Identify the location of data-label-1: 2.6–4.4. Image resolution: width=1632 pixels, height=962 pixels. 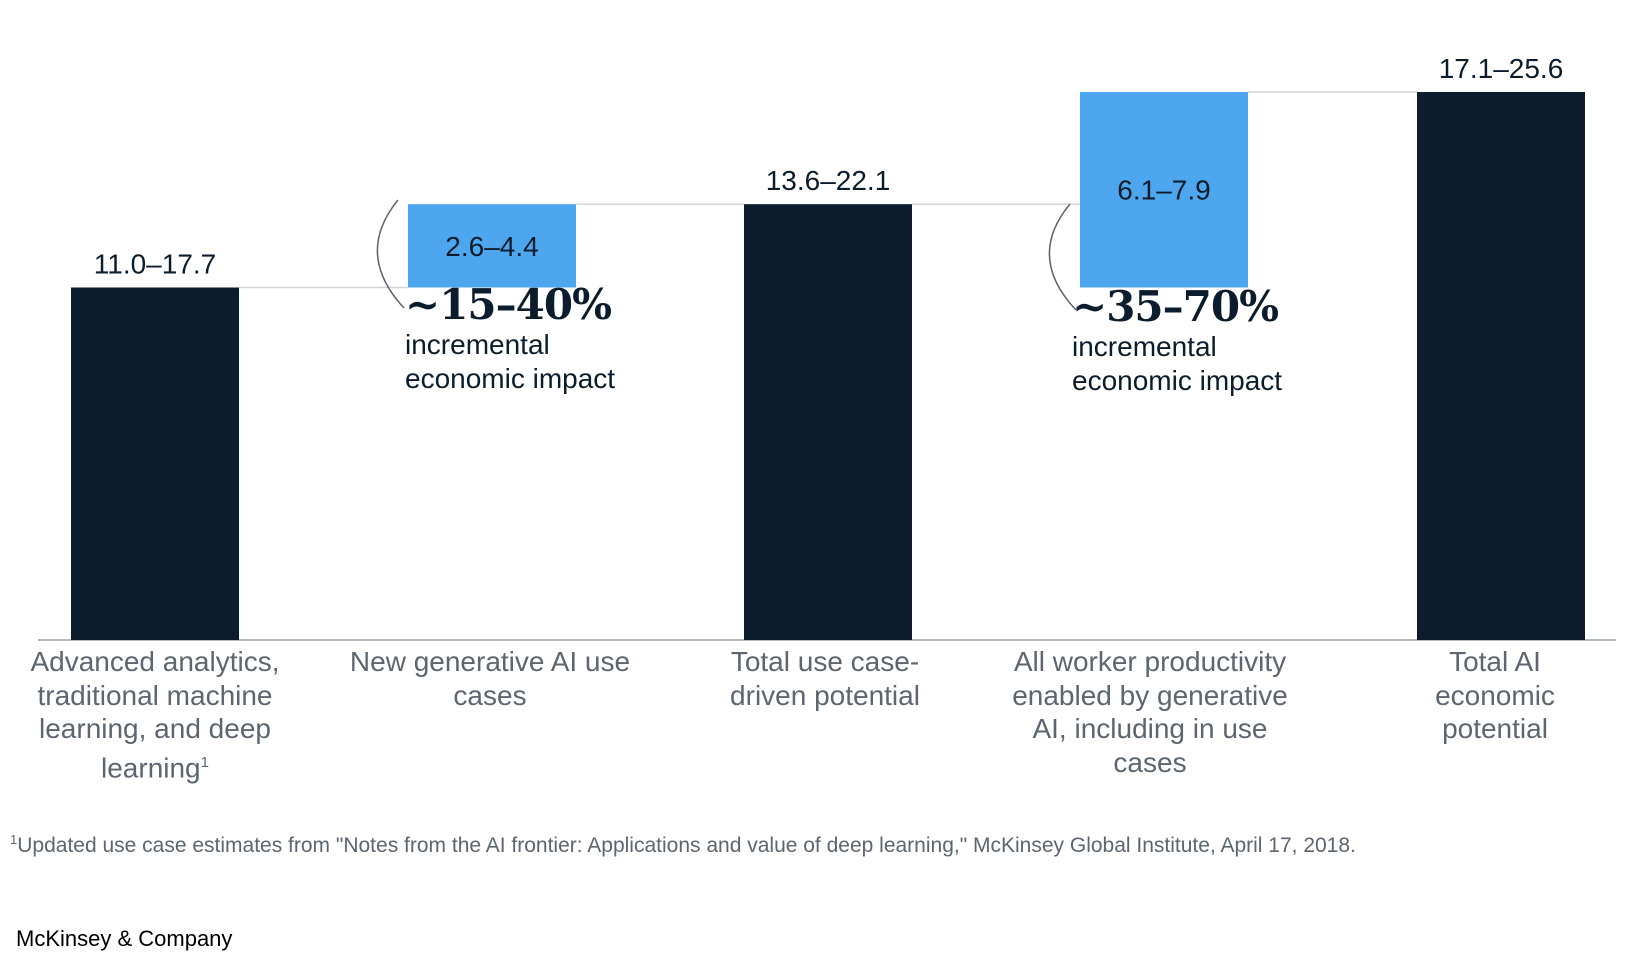
(491, 246).